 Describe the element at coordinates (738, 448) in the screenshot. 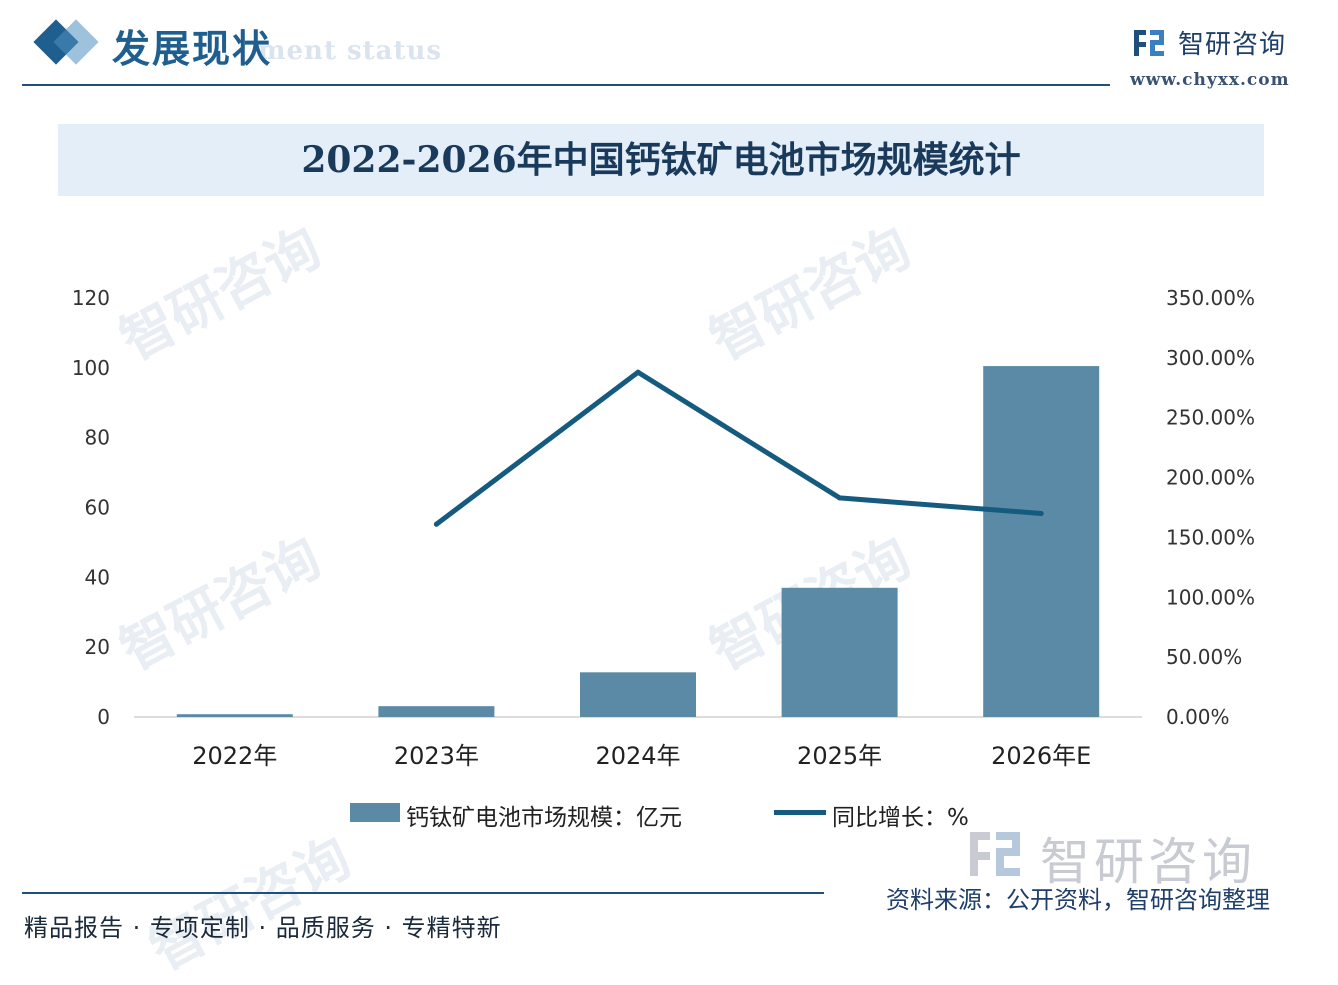

I see `growth-line` at that location.